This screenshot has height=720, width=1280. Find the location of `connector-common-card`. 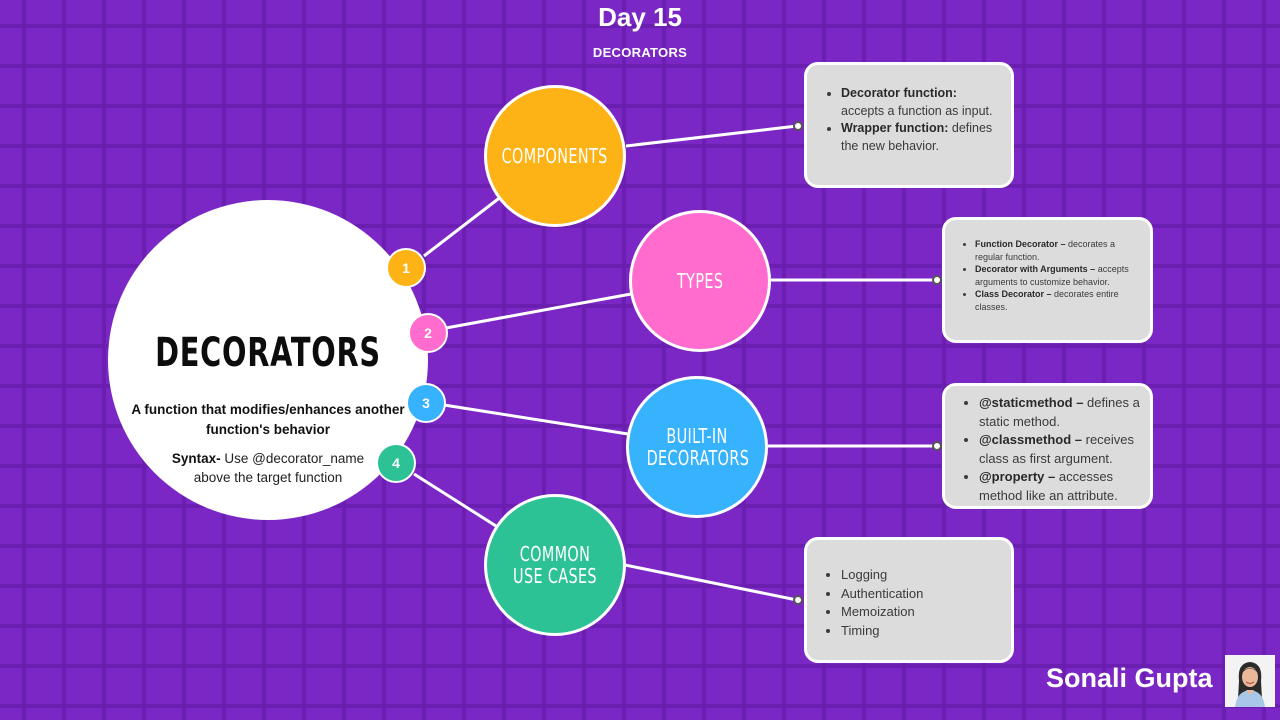

connector-common-card is located at coordinates (711, 582).